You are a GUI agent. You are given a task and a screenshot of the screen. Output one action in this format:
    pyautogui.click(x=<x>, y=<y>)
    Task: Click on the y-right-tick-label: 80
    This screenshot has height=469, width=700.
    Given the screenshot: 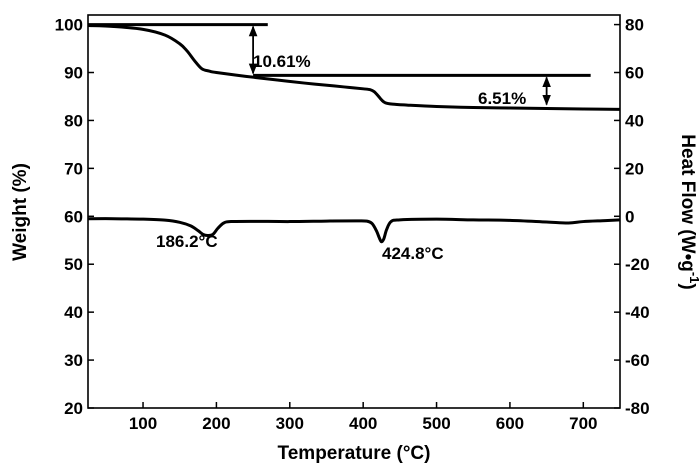 What is the action you would take?
    pyautogui.click(x=634, y=25)
    